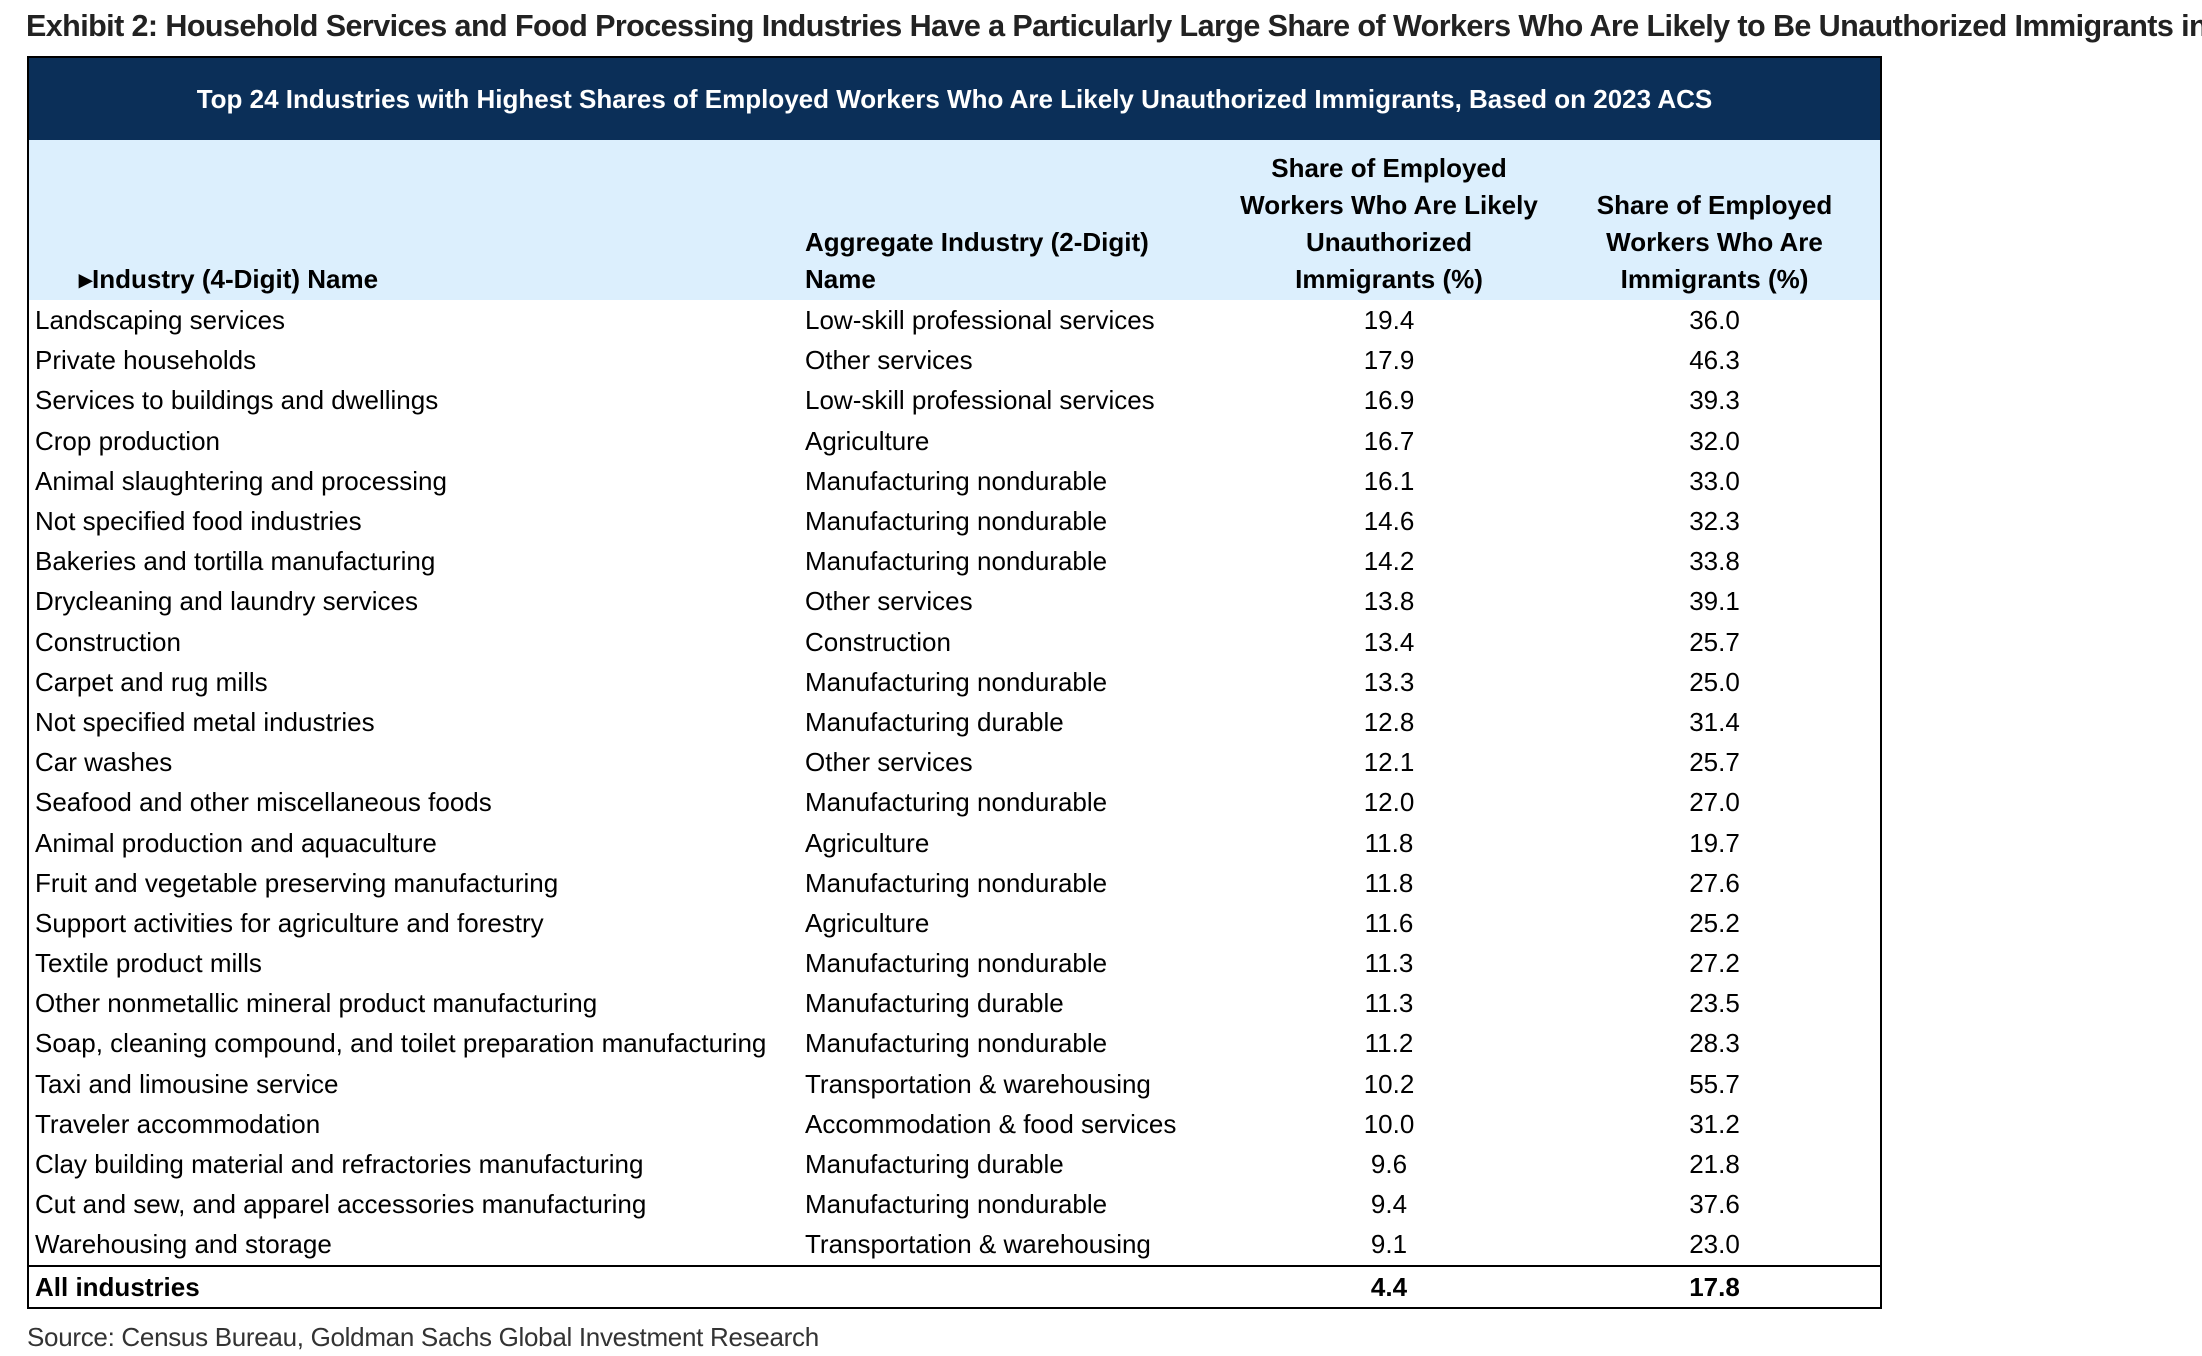 This screenshot has height=1356, width=2202. I want to click on aggregate-cell: Accommodation & food services, so click(991, 1123).